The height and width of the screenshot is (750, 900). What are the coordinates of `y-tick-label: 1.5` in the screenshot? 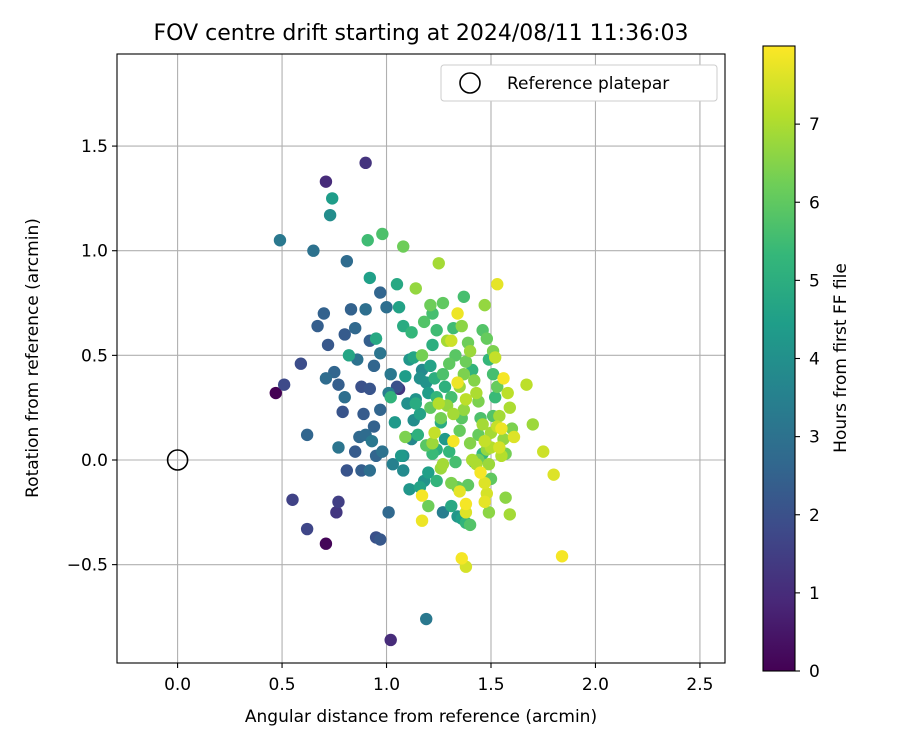 It's located at (94, 147).